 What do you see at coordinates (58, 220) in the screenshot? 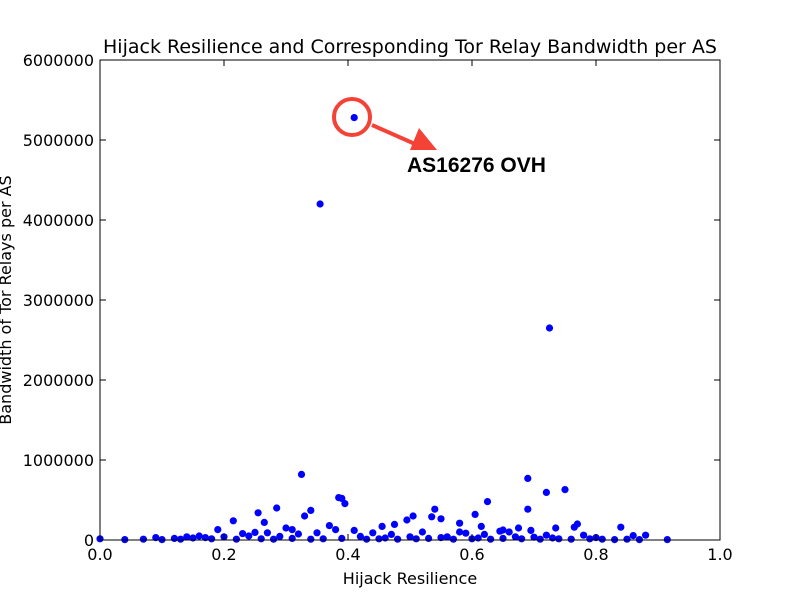
I see `y-tick-label: 4000000` at bounding box center [58, 220].